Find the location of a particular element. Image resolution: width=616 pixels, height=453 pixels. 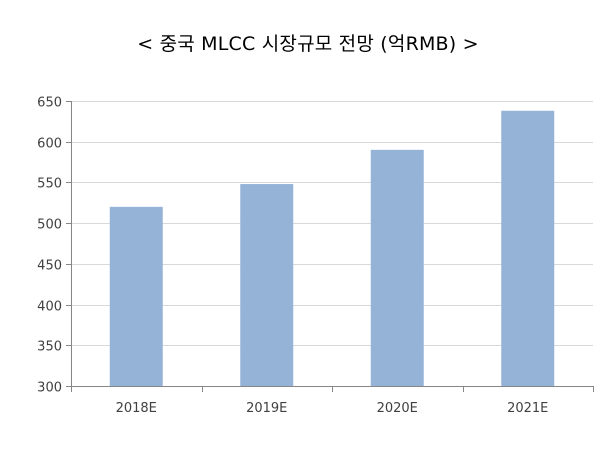

chart-title: < 중국 MLCC 시장규모 전망 (억RMB) > is located at coordinates (308, 44).